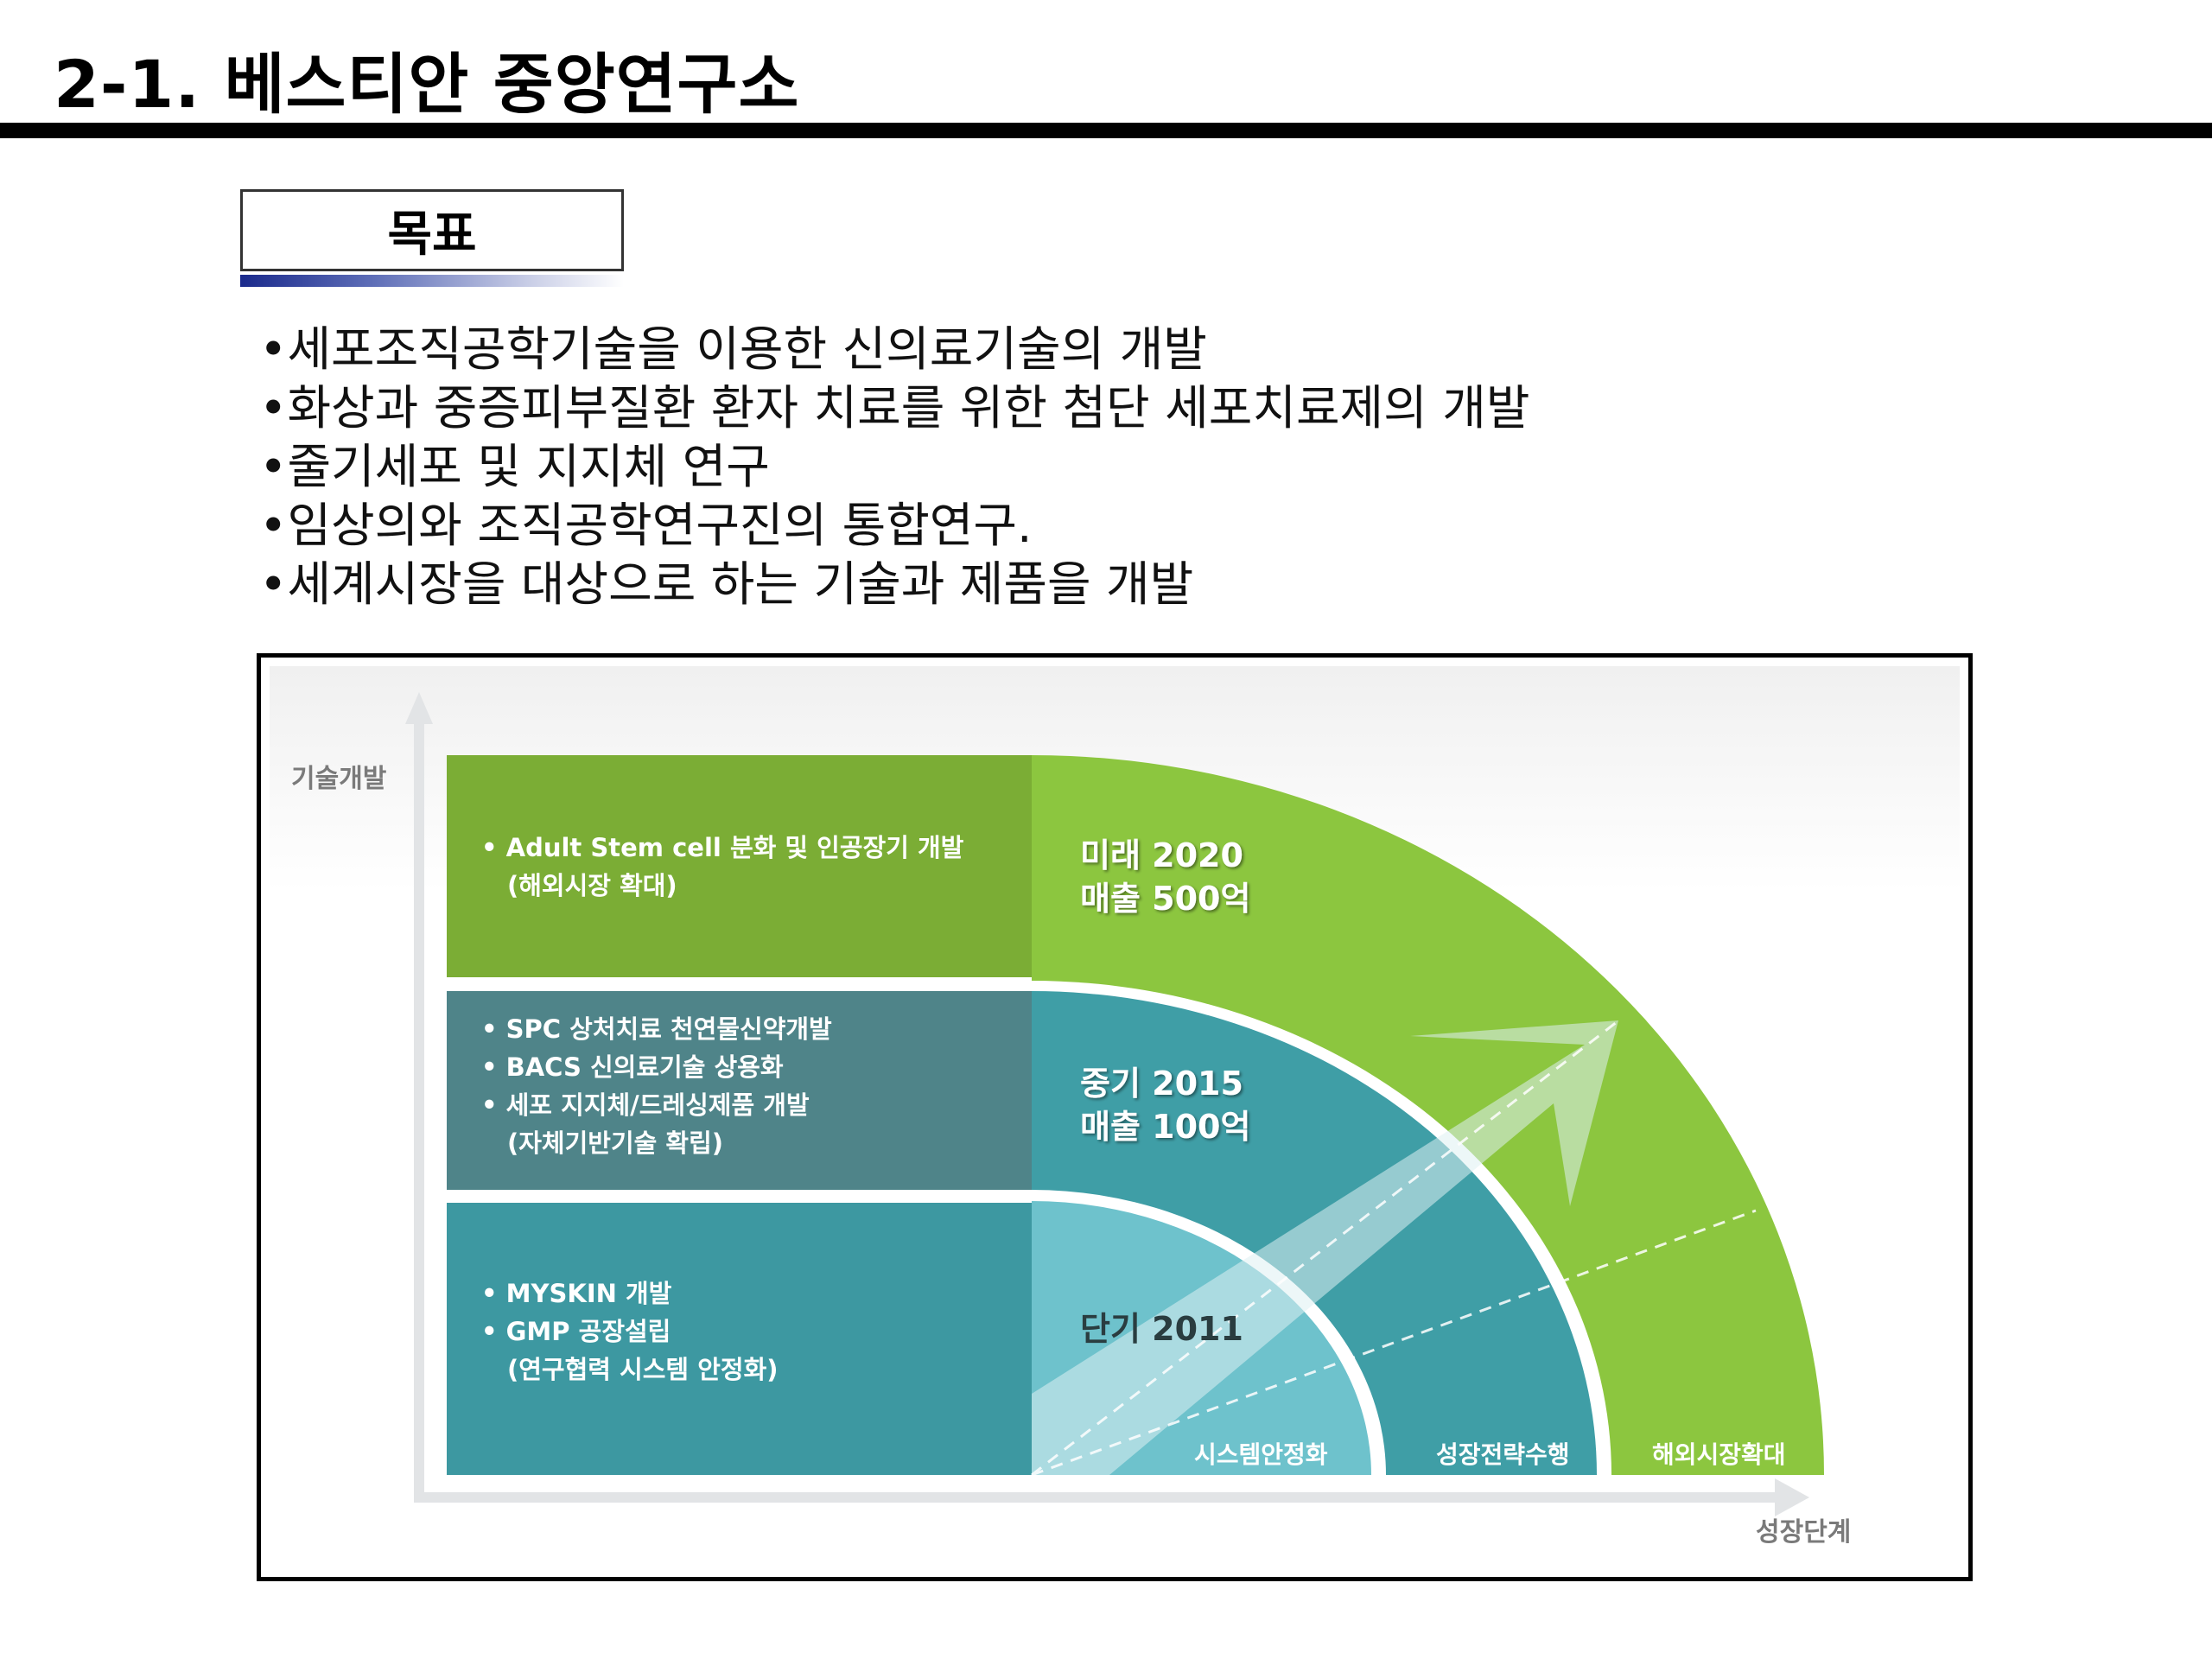 This screenshot has height=1659, width=2212. I want to click on tier-bottom-bullet: • MYSKIN 개발, so click(576, 1293).